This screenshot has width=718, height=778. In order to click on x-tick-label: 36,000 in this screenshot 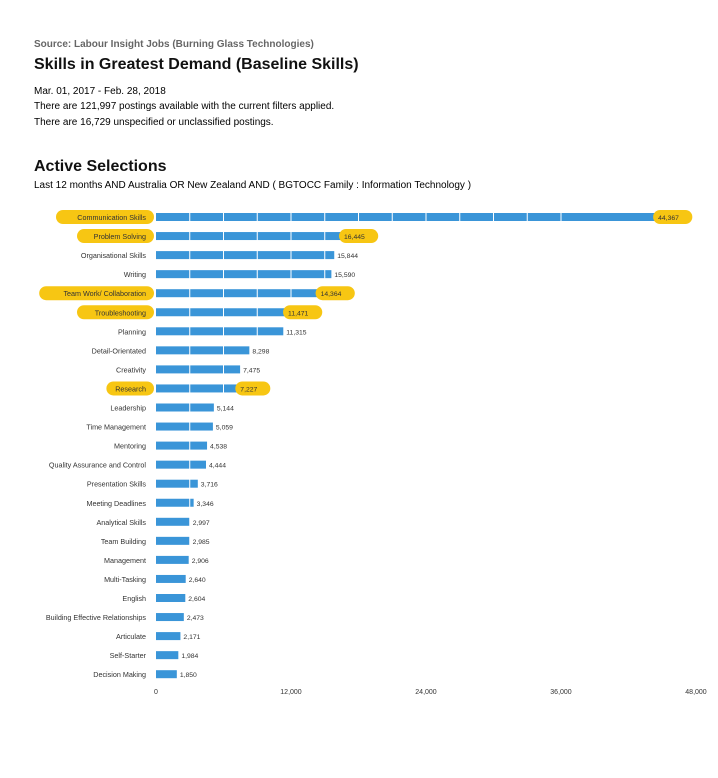, I will do `click(561, 692)`.